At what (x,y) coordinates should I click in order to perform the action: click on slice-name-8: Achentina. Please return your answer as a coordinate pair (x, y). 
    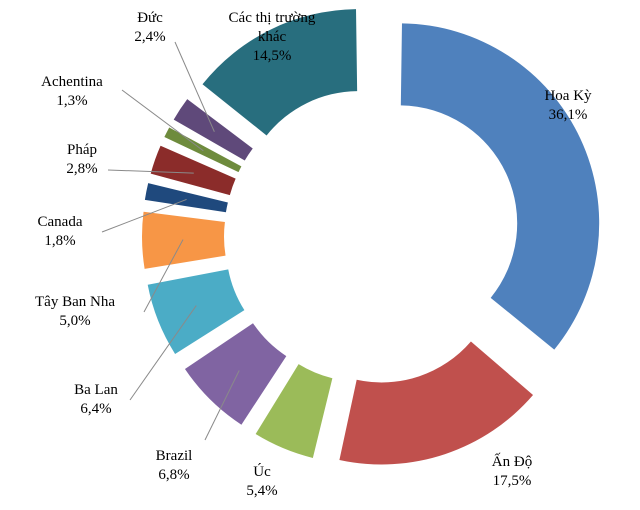
    Looking at the image, I should click on (72, 82).